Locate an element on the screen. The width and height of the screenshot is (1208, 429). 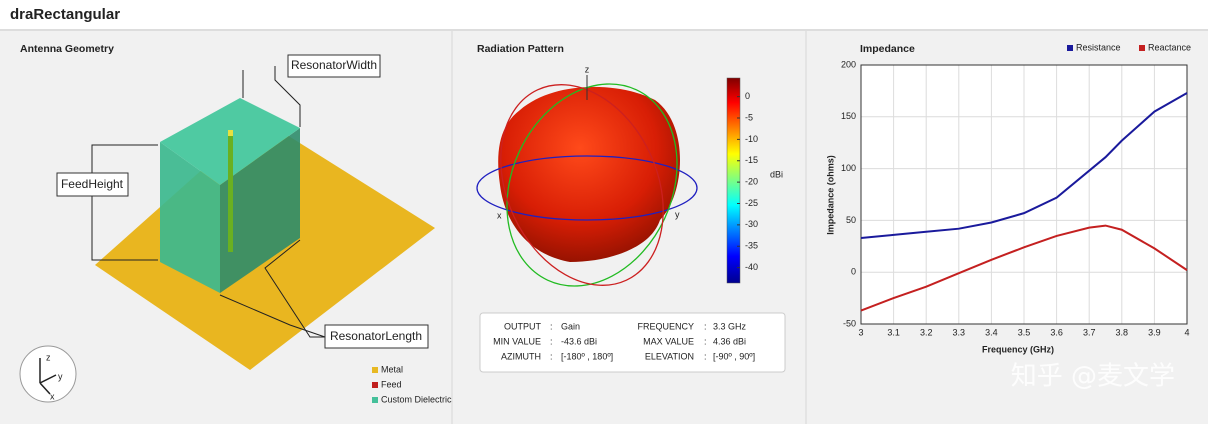
annotation: FeedHeight is located at coordinates (92, 184).